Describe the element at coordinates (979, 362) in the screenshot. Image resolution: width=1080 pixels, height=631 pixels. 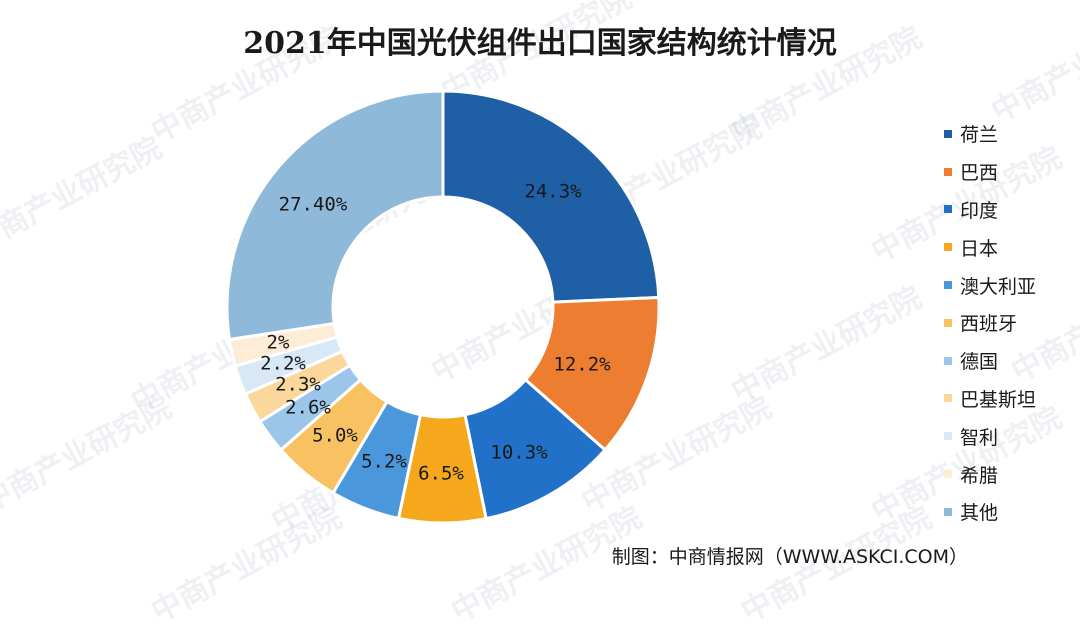
I see `legend-label: 德国` at that location.